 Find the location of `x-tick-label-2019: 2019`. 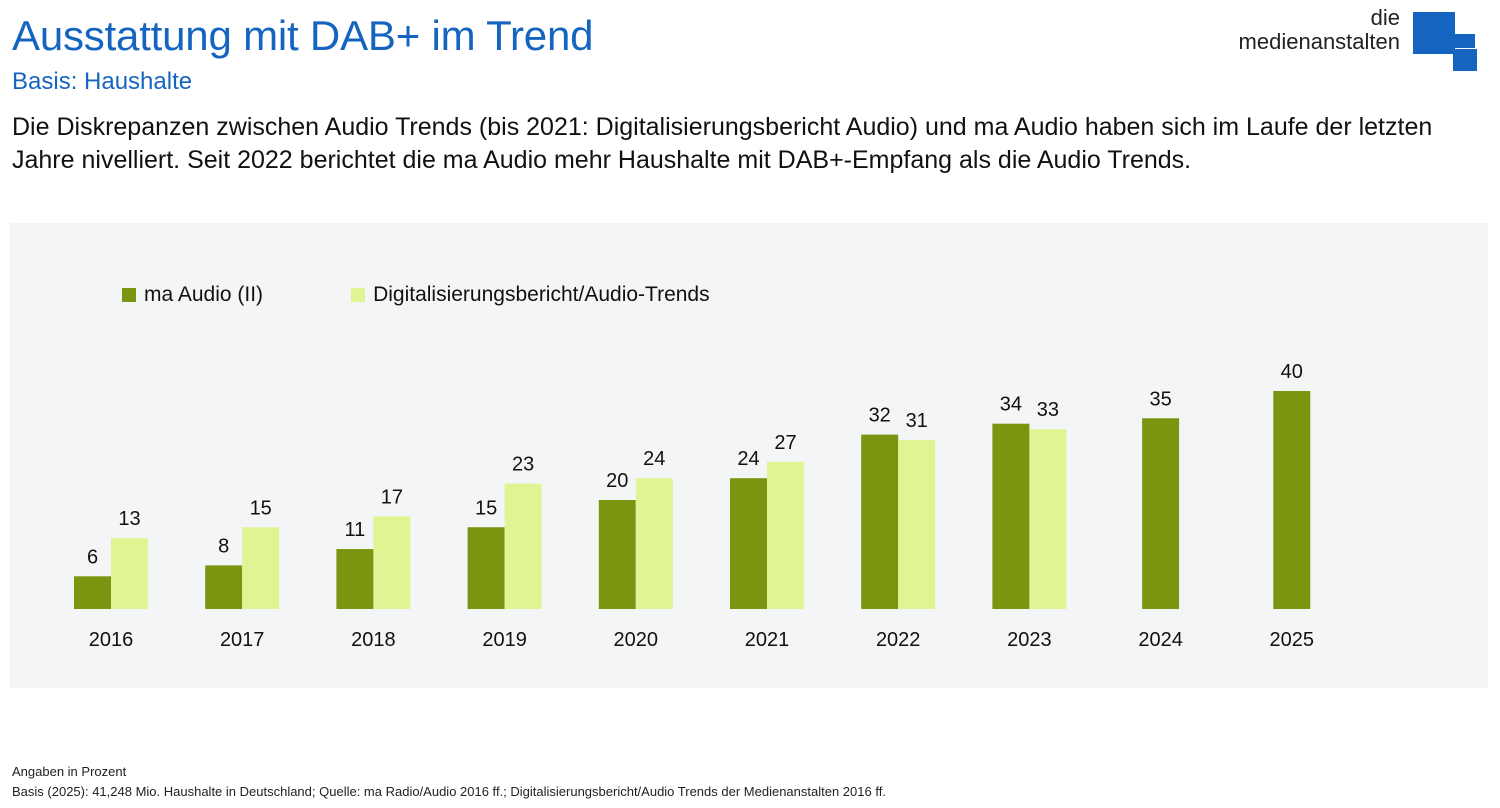

x-tick-label-2019: 2019 is located at coordinates (504, 640).